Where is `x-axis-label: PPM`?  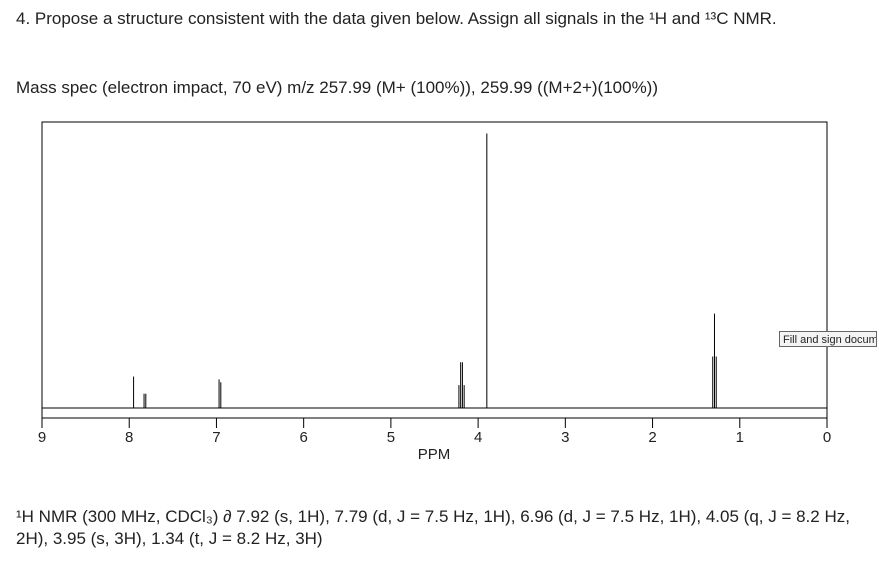 x-axis-label: PPM is located at coordinates (434, 454).